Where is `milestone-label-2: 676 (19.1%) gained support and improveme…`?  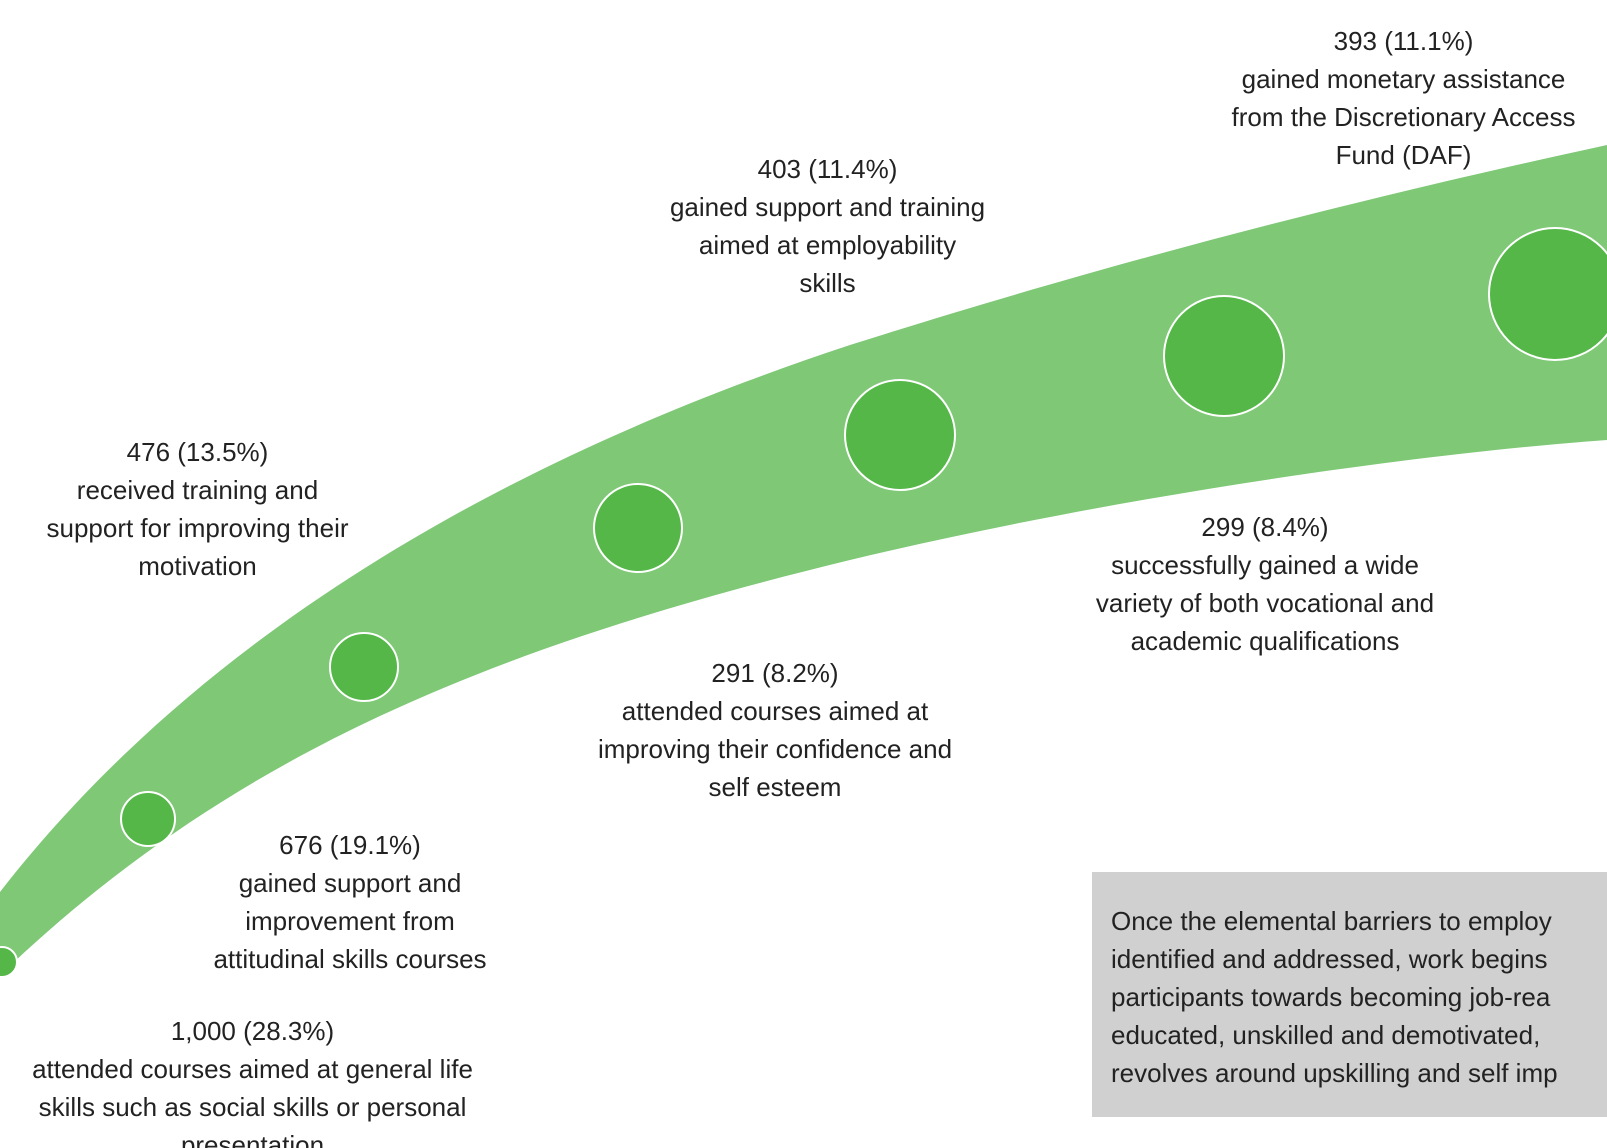 milestone-label-2: 676 (19.1%) gained support and improveme… is located at coordinates (350, 902).